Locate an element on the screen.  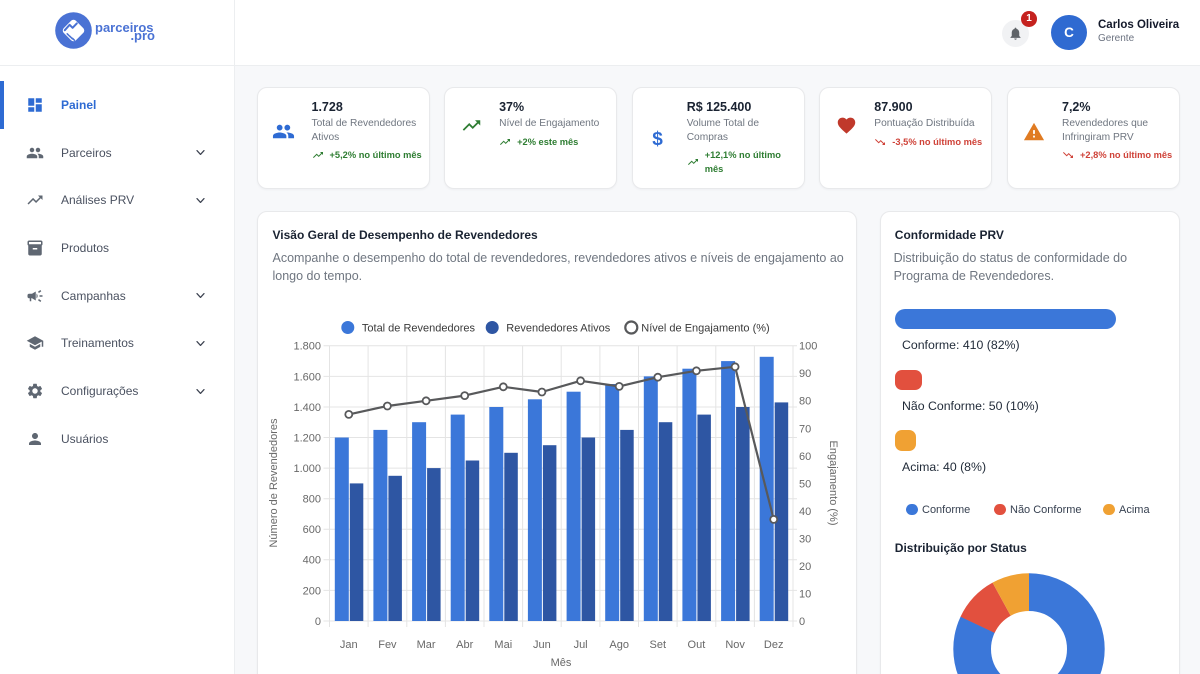
svg-text: Mai is located at coordinates (503, 645).